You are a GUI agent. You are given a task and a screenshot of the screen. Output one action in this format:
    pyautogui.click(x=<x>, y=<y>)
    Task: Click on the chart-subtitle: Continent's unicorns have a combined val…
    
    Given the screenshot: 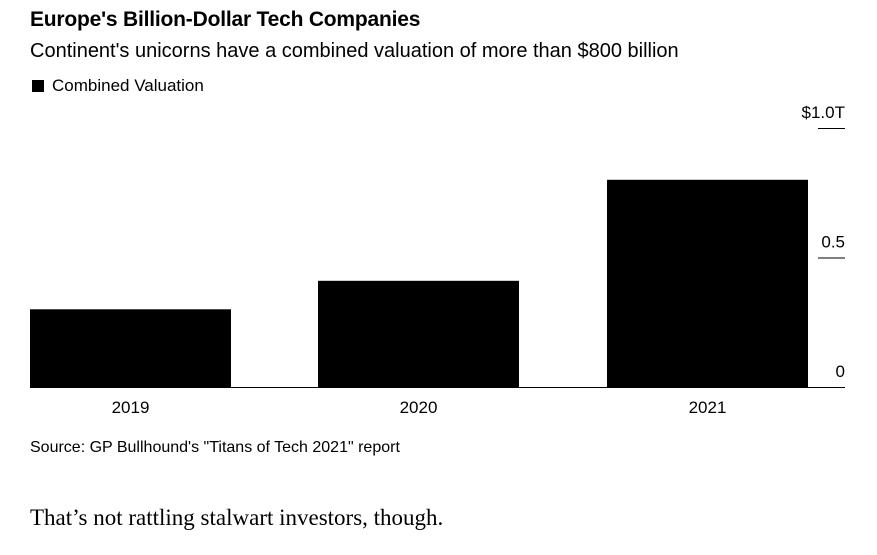 What is the action you would take?
    pyautogui.click(x=354, y=51)
    